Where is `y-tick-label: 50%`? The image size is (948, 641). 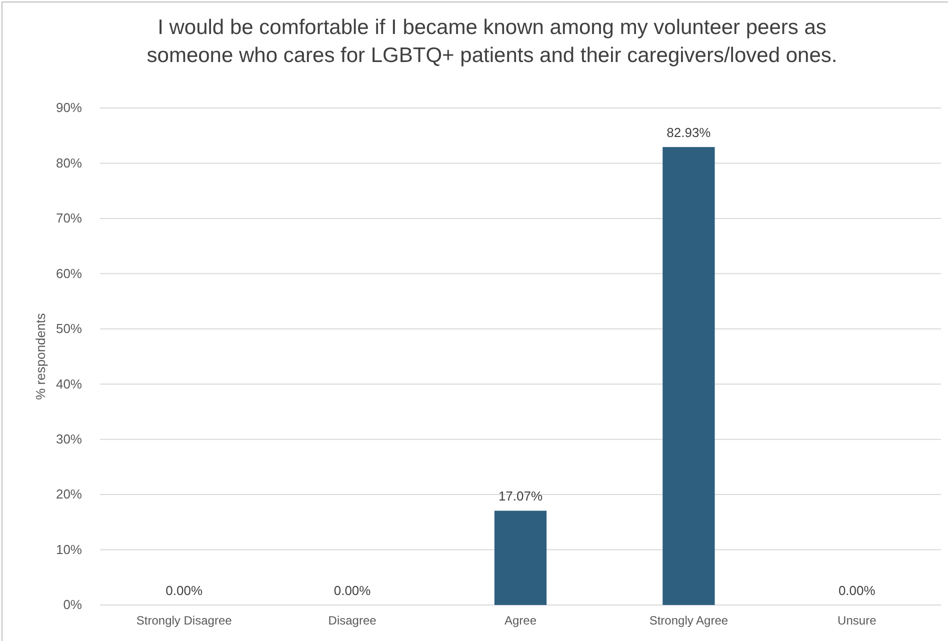
y-tick-label: 50% is located at coordinates (69, 328).